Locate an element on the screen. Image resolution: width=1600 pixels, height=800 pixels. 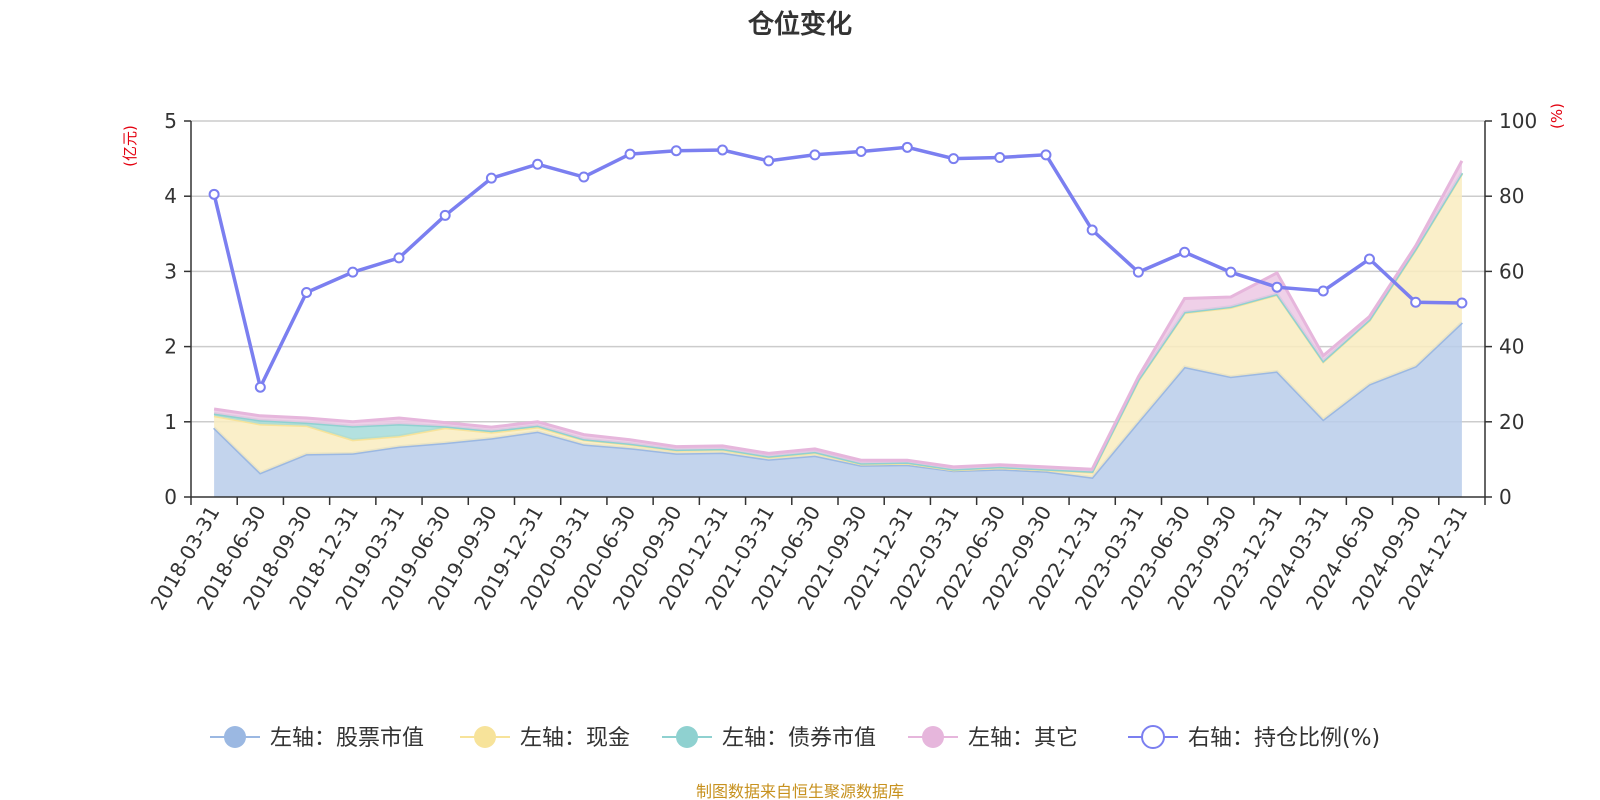
left-axis-tick-label: 5 is located at coordinates (170, 121).